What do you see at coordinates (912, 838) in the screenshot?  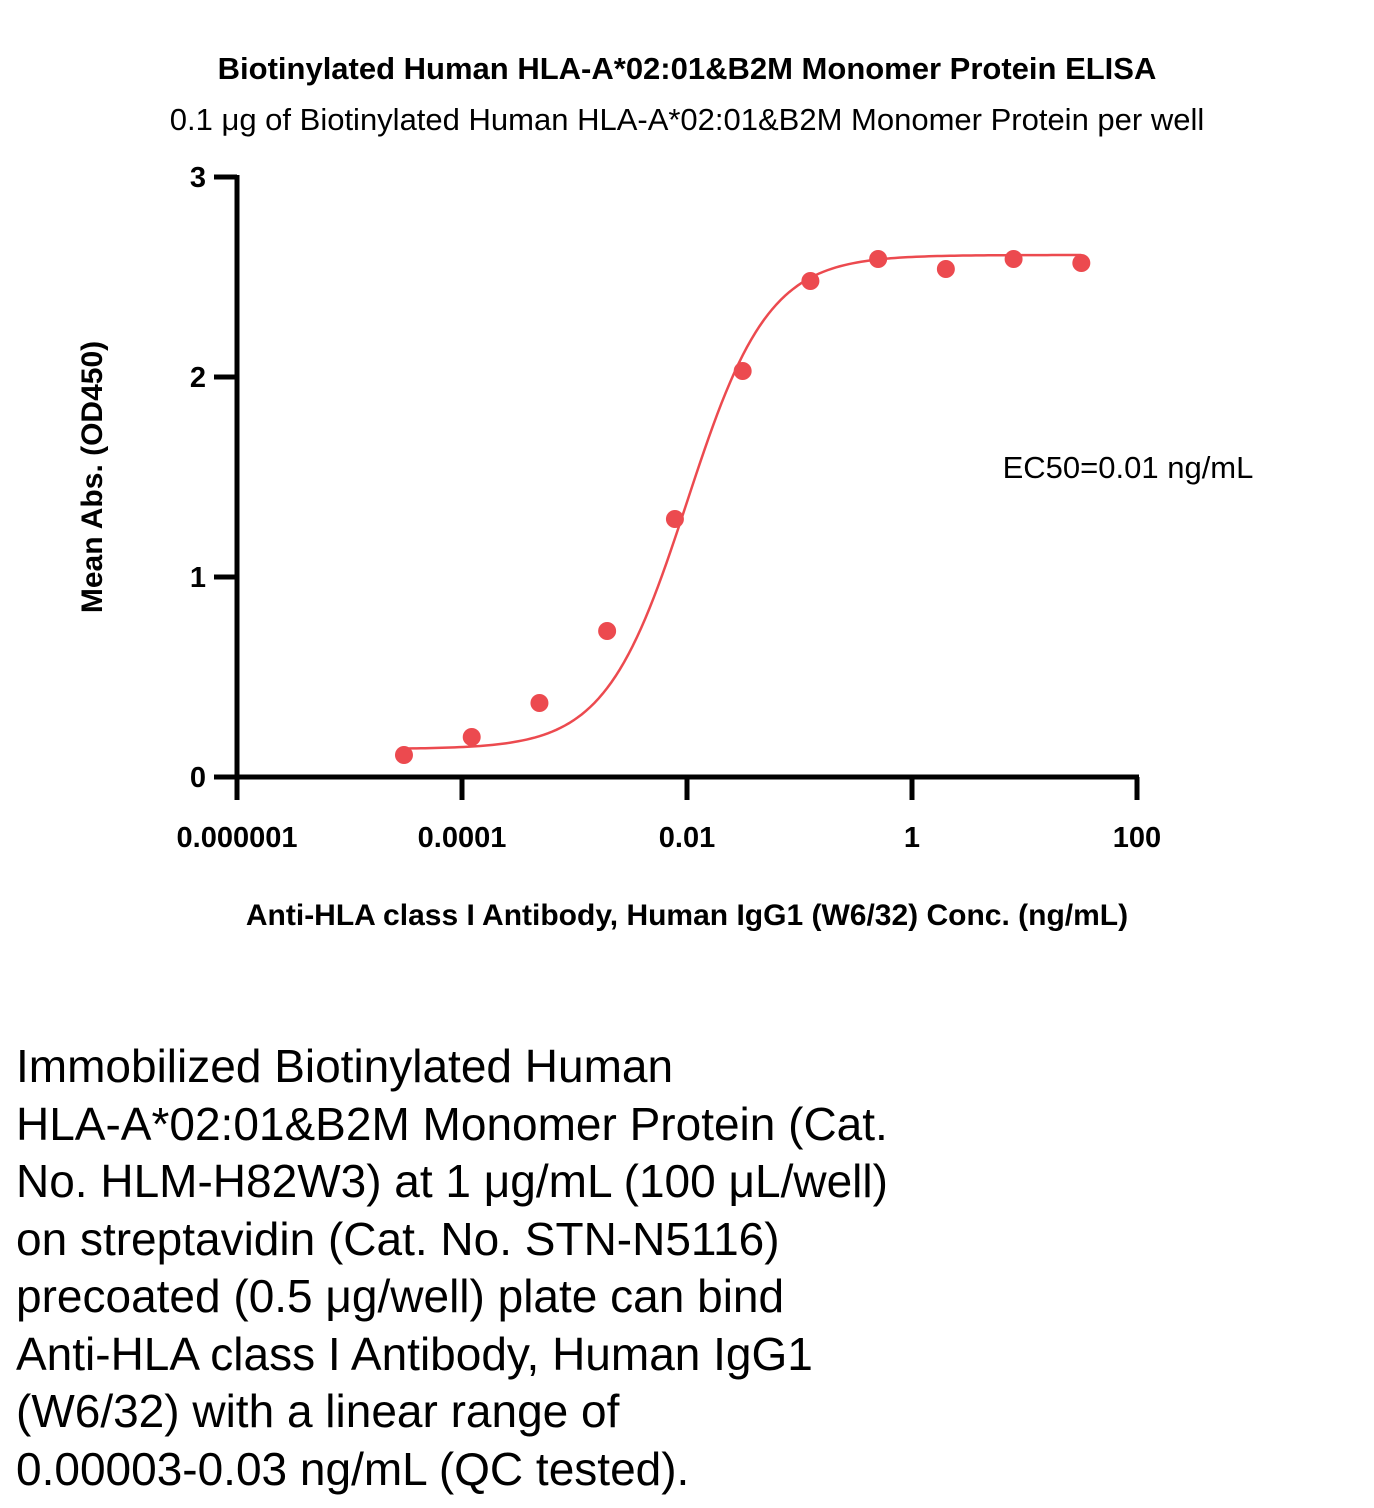 I see `x-tick-label: 1` at bounding box center [912, 838].